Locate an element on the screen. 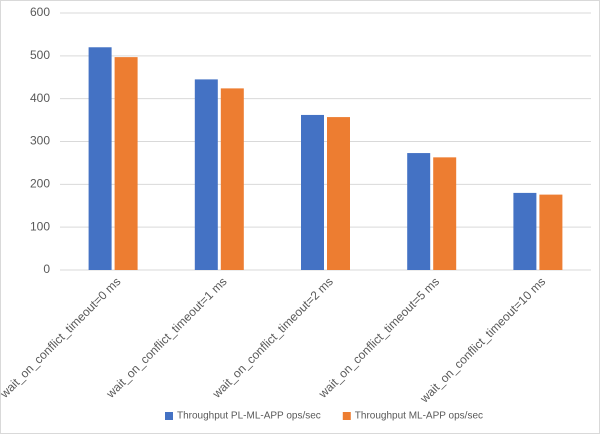  y-tick-label: 0 is located at coordinates (46, 269).